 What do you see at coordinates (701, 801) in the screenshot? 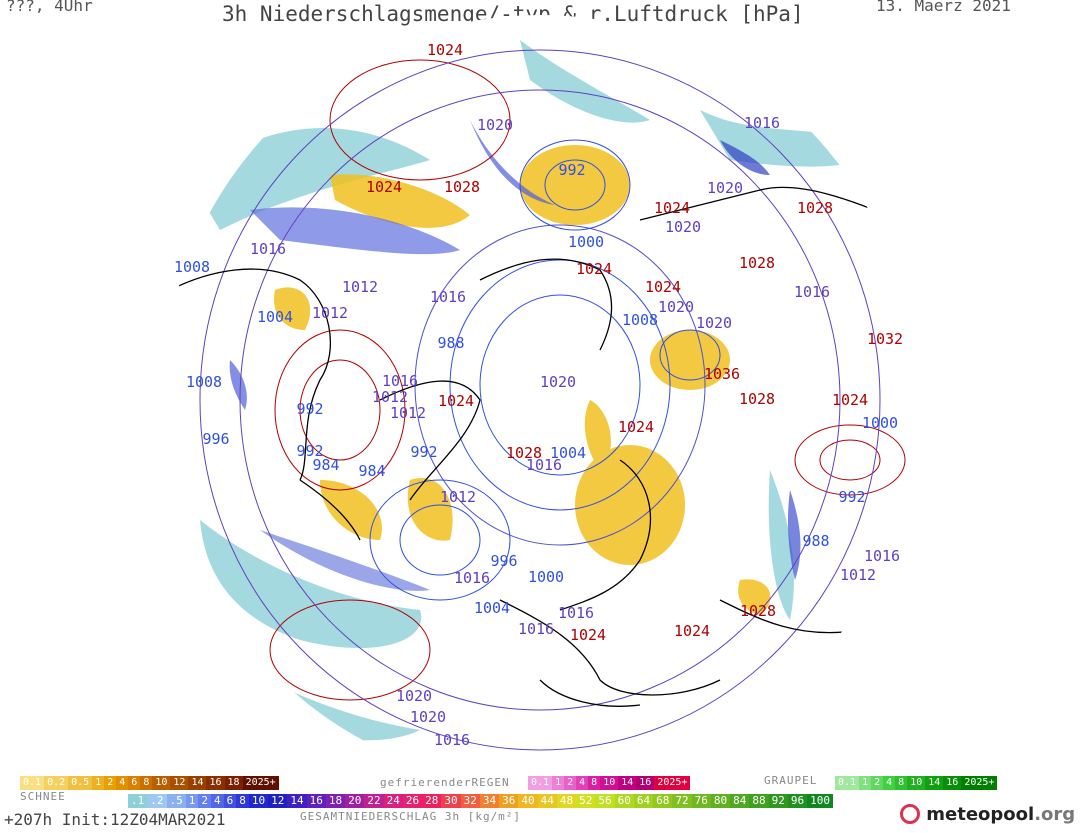
I see `legend-swatch: 76` at bounding box center [701, 801].